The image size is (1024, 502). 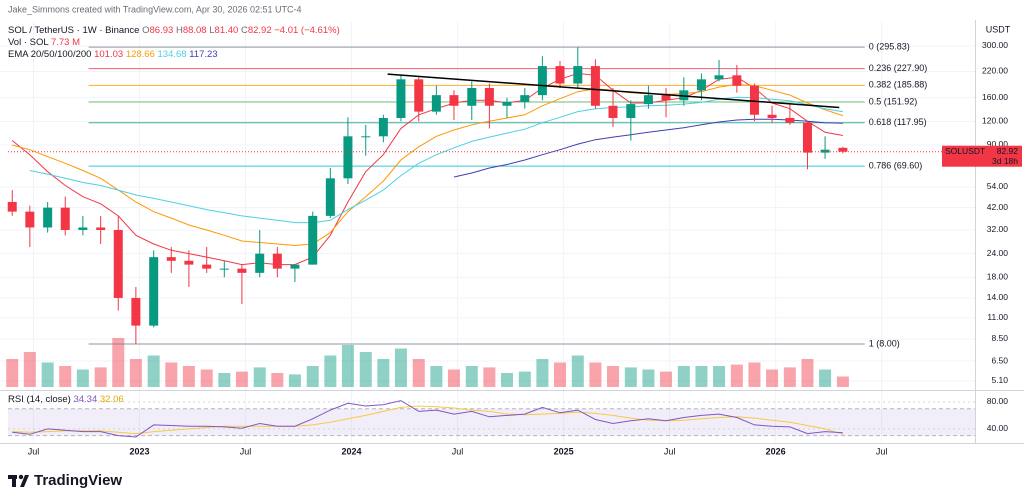 I want to click on ema-line, so click(x=648, y=148).